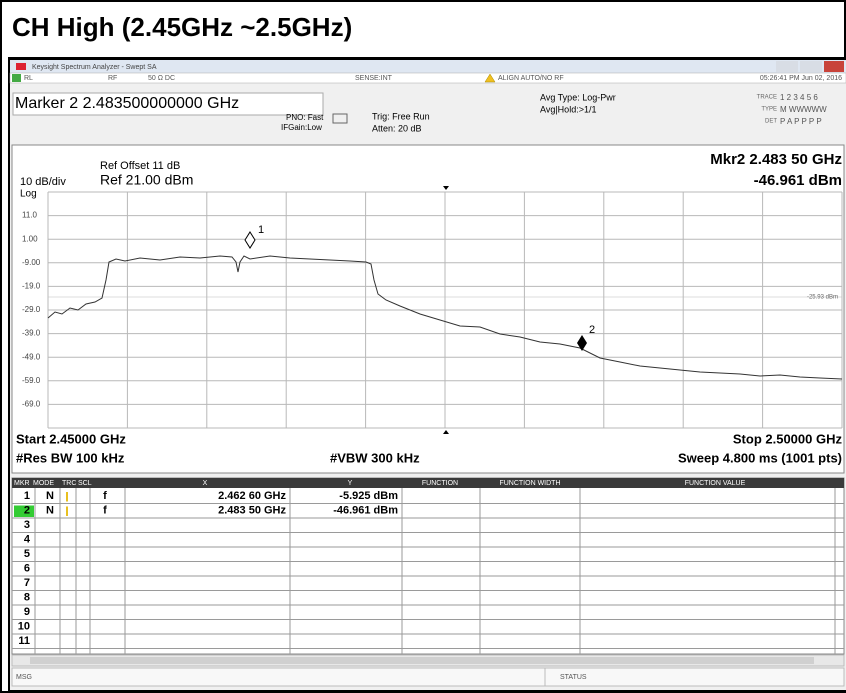  What do you see at coordinates (31, 286) in the screenshot?
I see `y-tick-label: -19.0` at bounding box center [31, 286].